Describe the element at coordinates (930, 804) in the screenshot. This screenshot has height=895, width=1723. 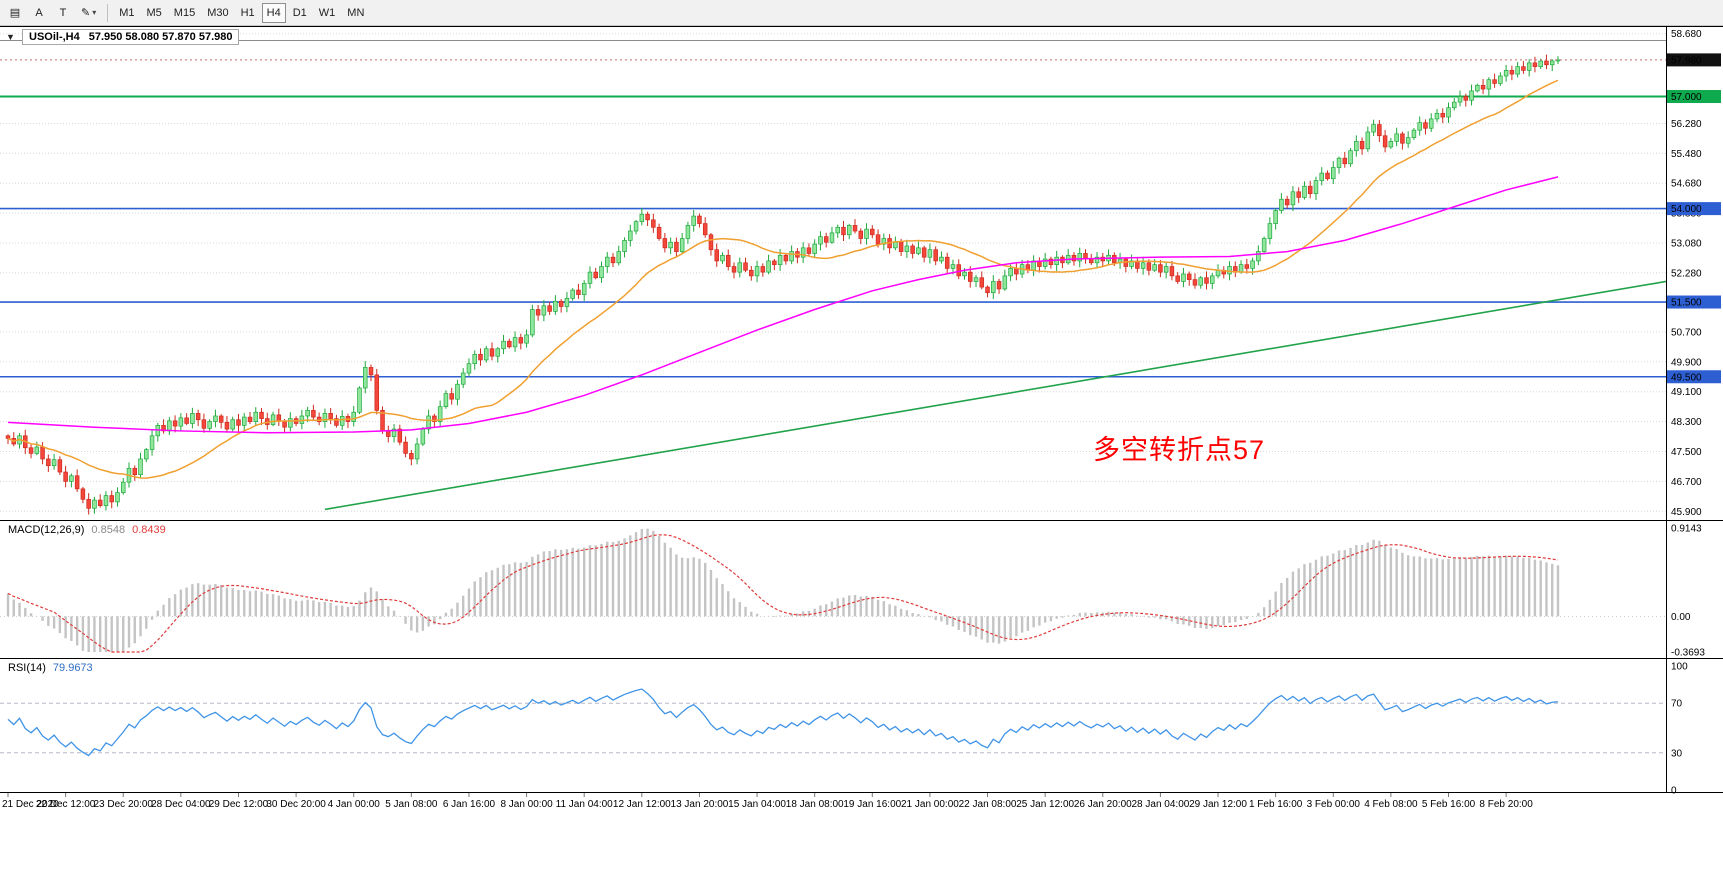
I see `svg-text: 21 Jan 00:00` at that location.